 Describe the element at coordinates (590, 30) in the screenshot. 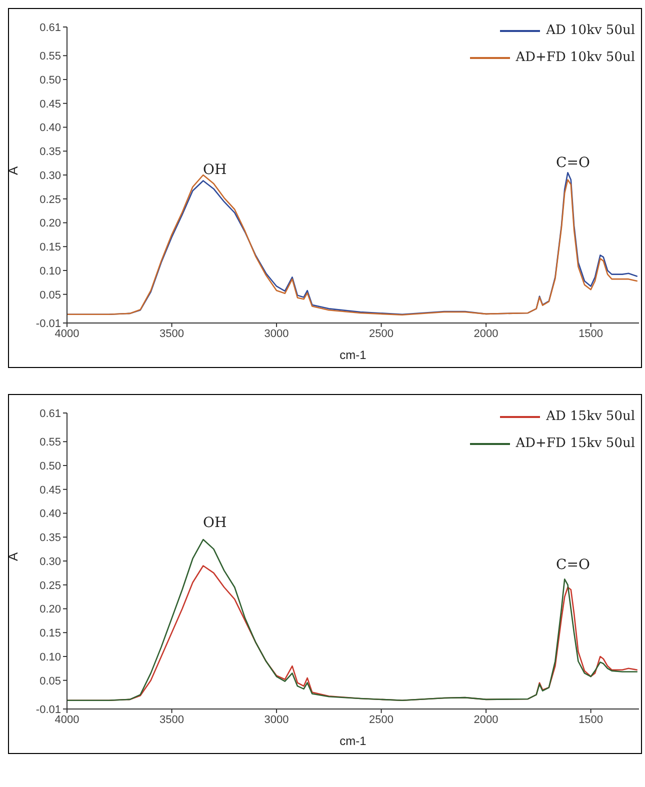

I see `legend-label: AD 10kv 50ul` at that location.